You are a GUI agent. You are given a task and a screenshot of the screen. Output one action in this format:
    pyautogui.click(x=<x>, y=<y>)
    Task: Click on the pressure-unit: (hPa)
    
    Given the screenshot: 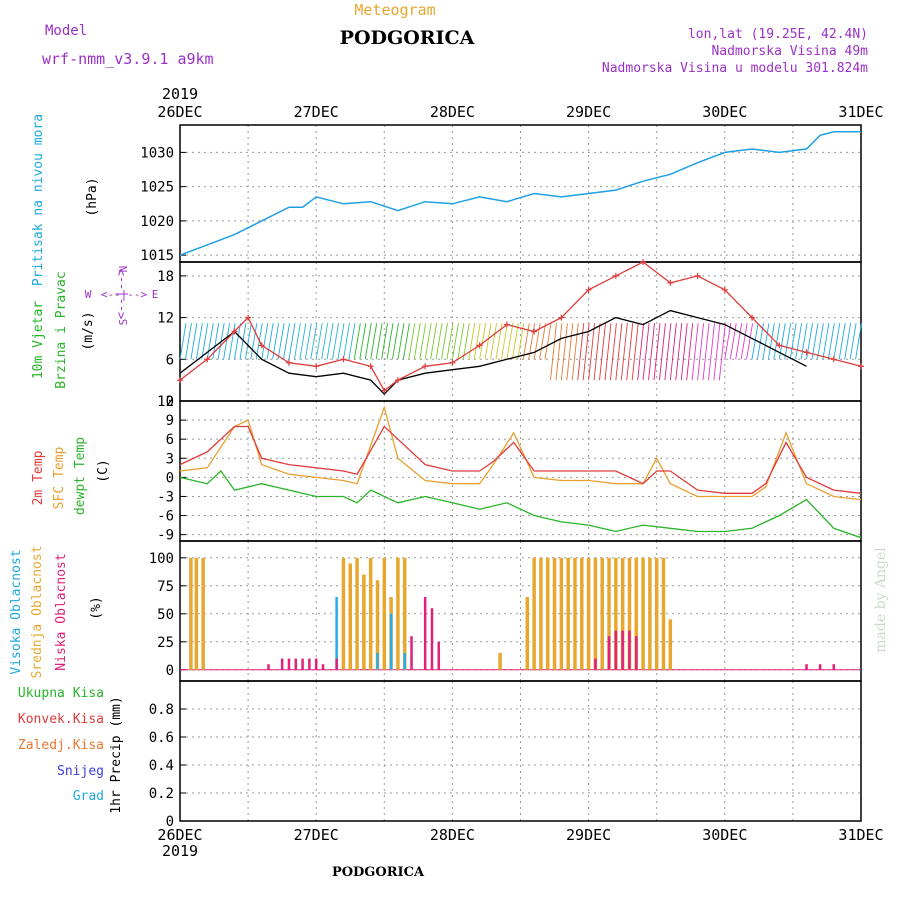 What is the action you would take?
    pyautogui.click(x=92, y=196)
    